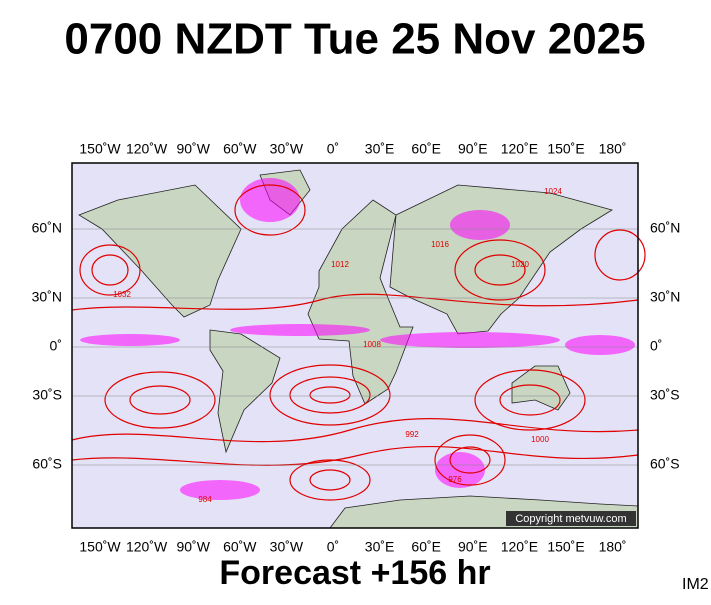  I want to click on copyright-box, so click(571, 518).